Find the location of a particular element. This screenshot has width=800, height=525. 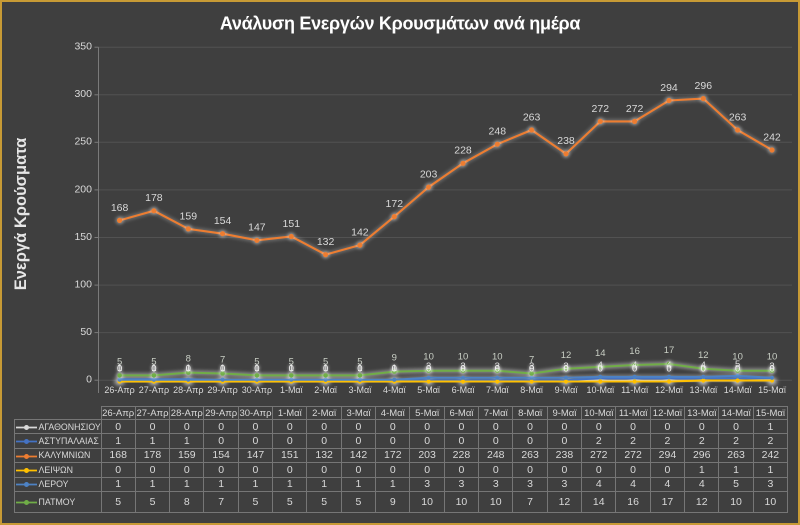

svg-text: 28-Απρ is located at coordinates (188, 390).